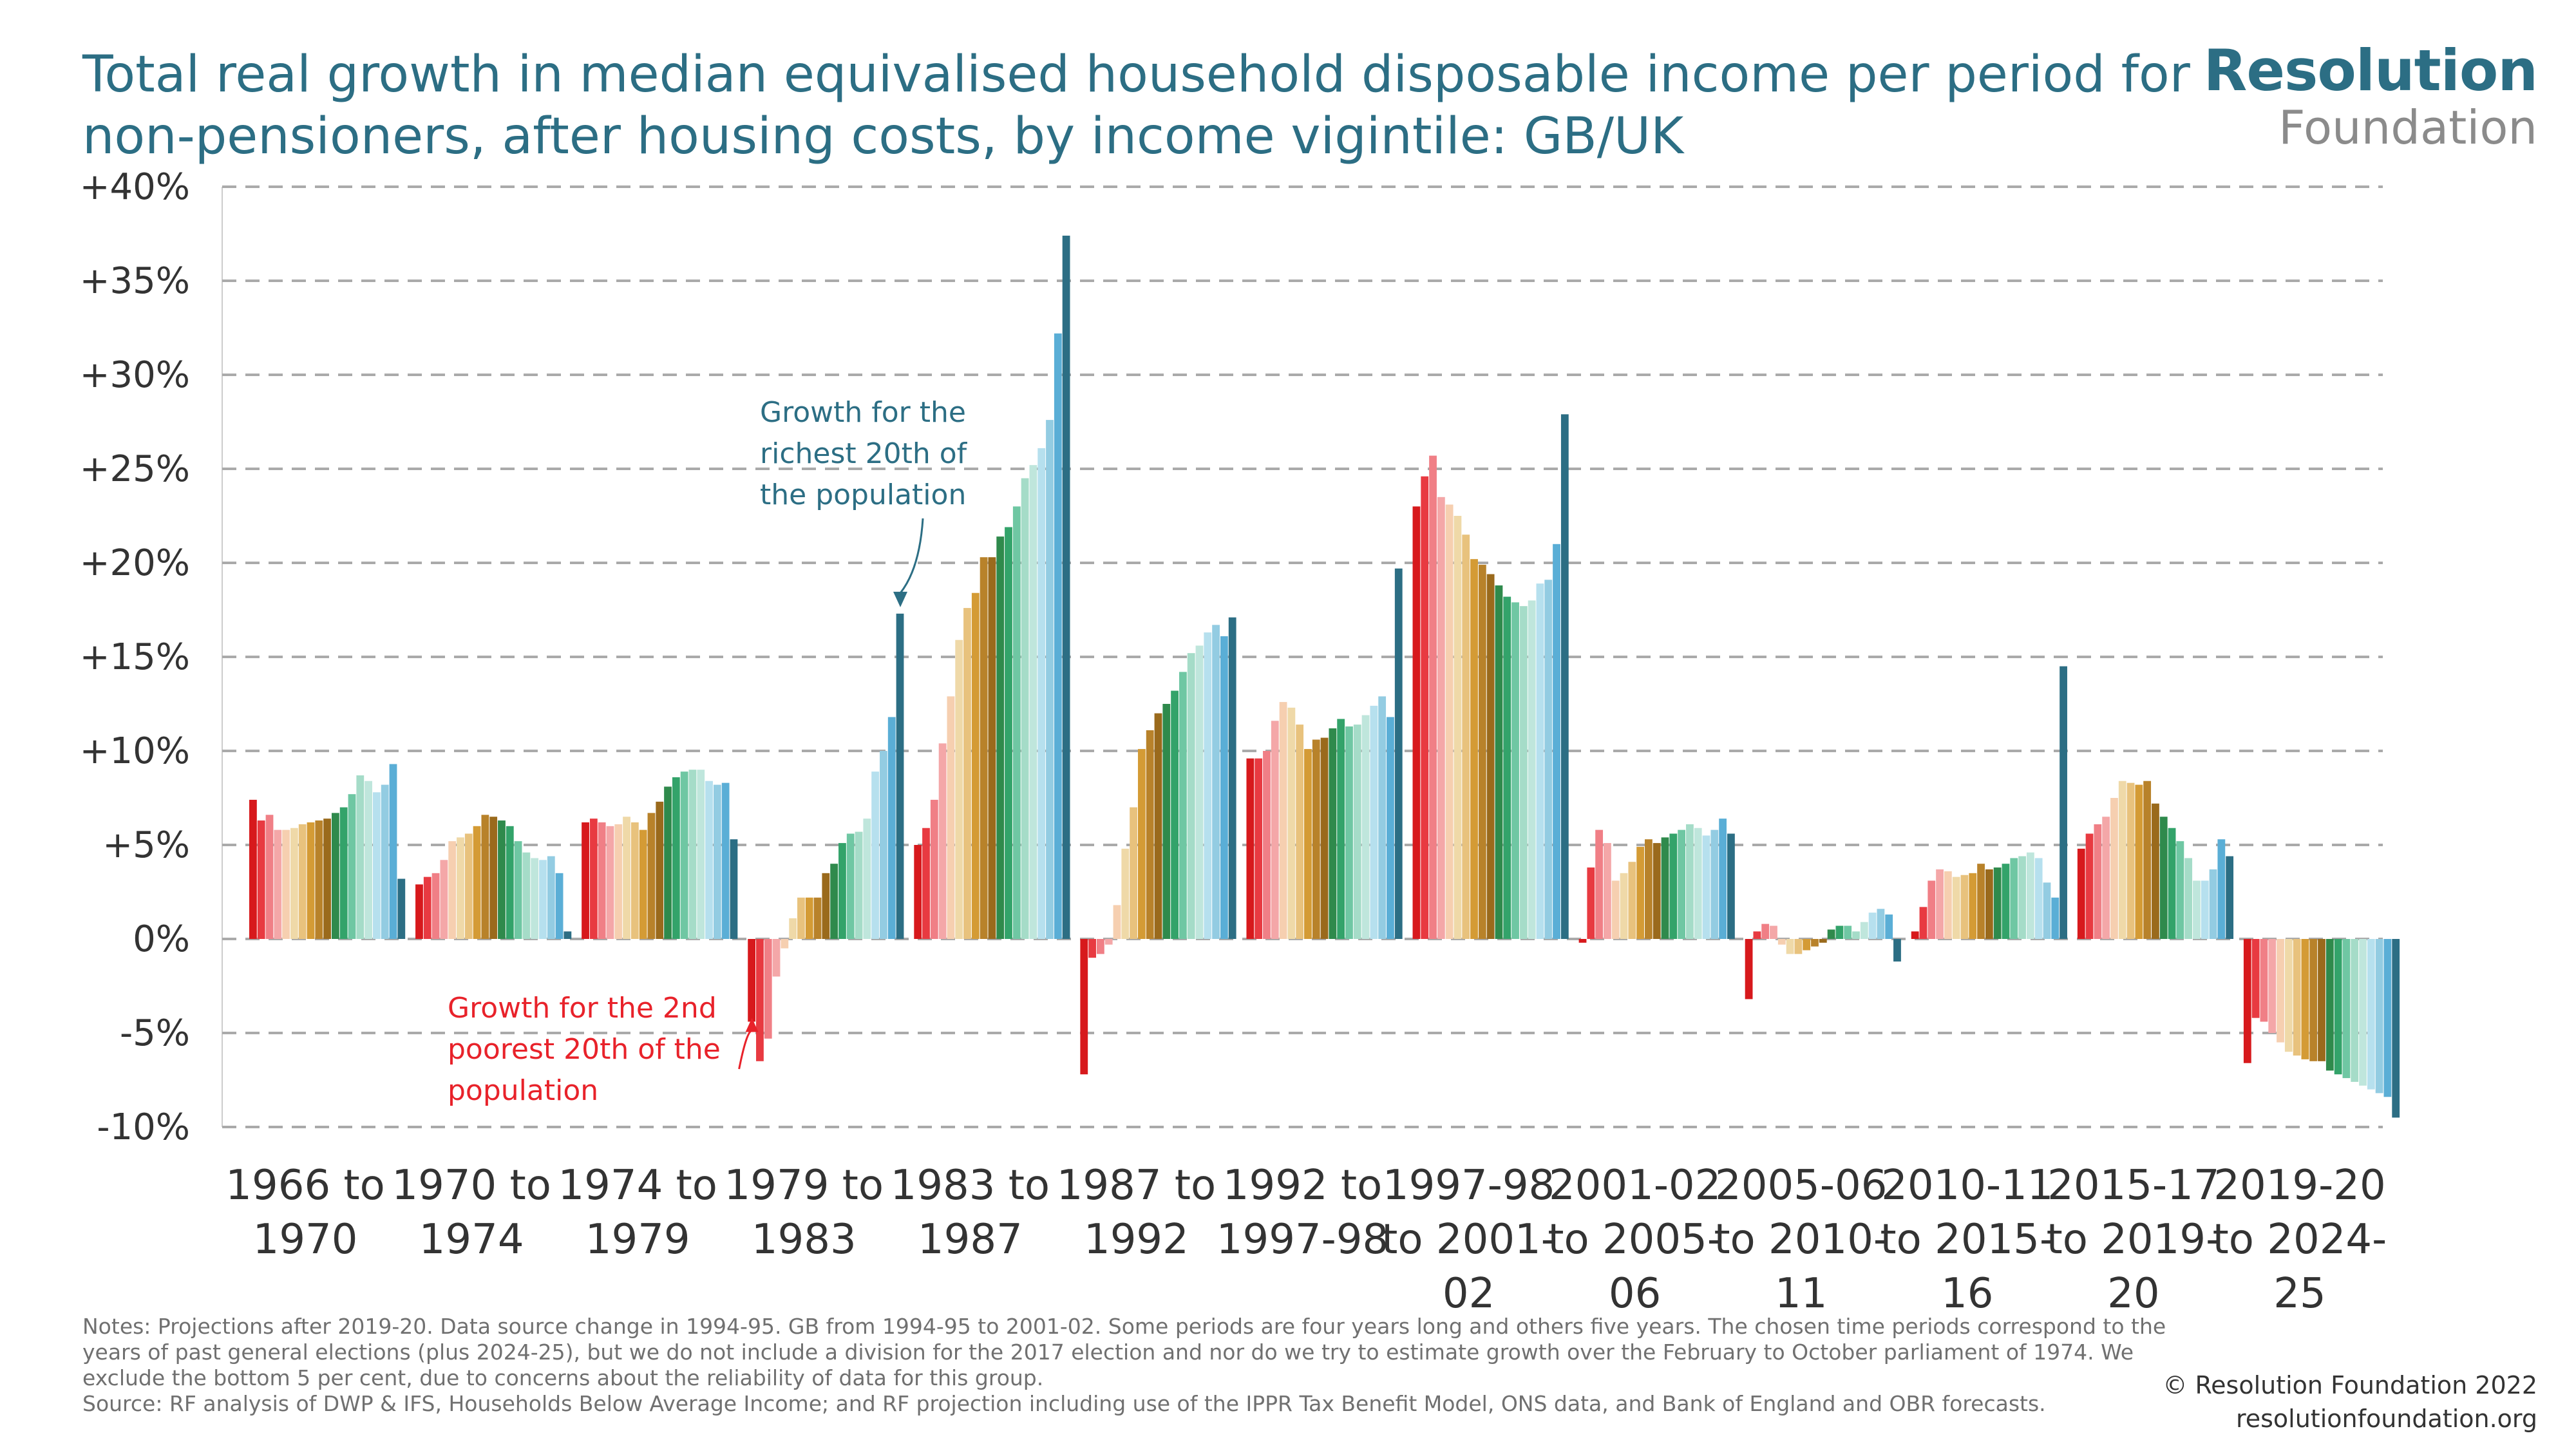 This screenshot has width=2576, height=1449. I want to click on logo-name: Resolution, so click(2370, 70).